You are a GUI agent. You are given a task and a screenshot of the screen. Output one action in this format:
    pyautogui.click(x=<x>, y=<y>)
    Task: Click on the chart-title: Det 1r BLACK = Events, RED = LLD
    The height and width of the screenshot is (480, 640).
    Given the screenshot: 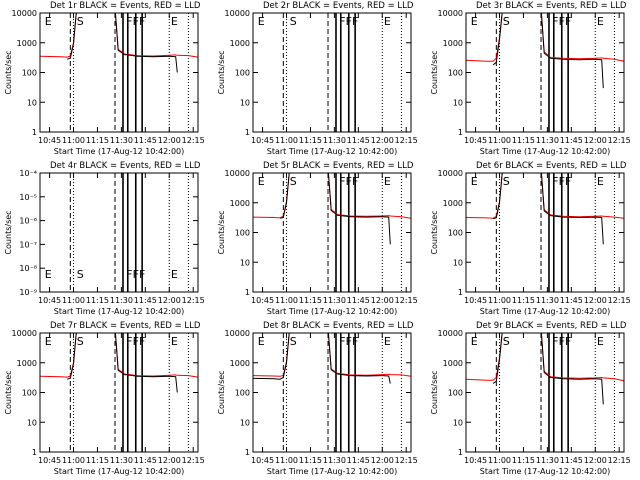 What is the action you would take?
    pyautogui.click(x=125, y=6)
    